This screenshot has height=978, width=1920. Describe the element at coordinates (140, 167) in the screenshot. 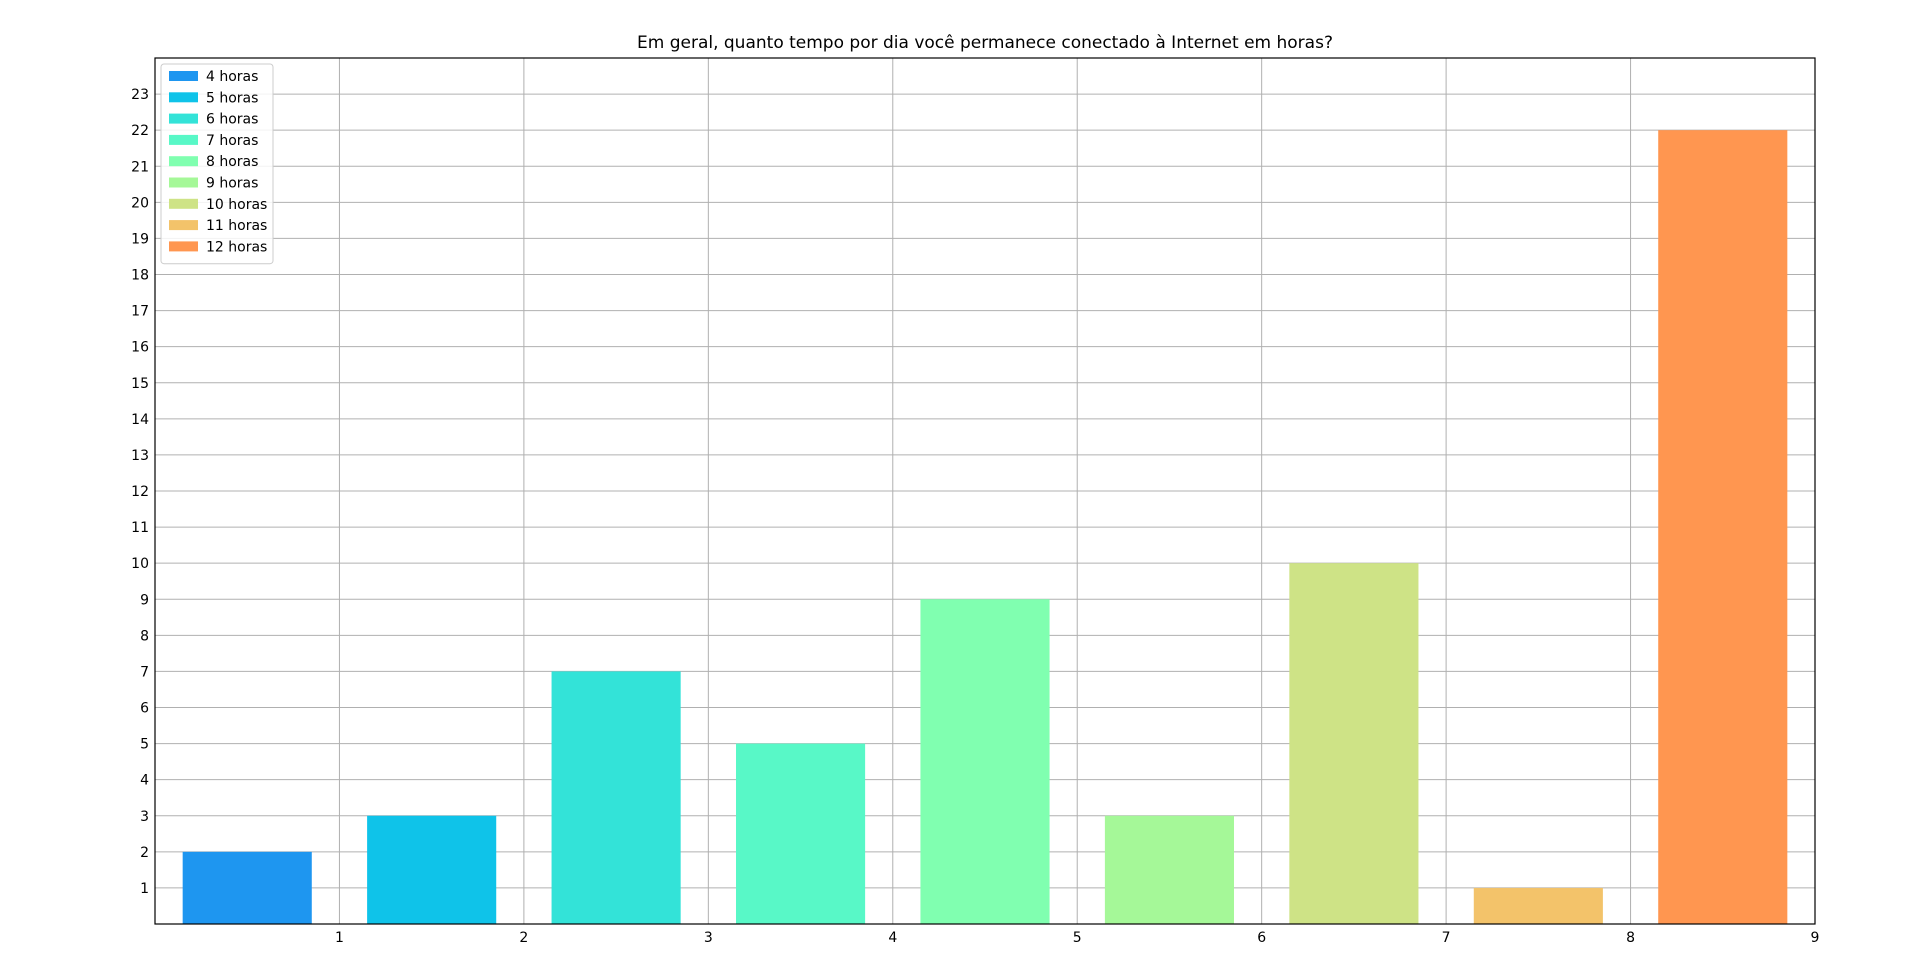

I see `y-tick-label: 21` at that location.